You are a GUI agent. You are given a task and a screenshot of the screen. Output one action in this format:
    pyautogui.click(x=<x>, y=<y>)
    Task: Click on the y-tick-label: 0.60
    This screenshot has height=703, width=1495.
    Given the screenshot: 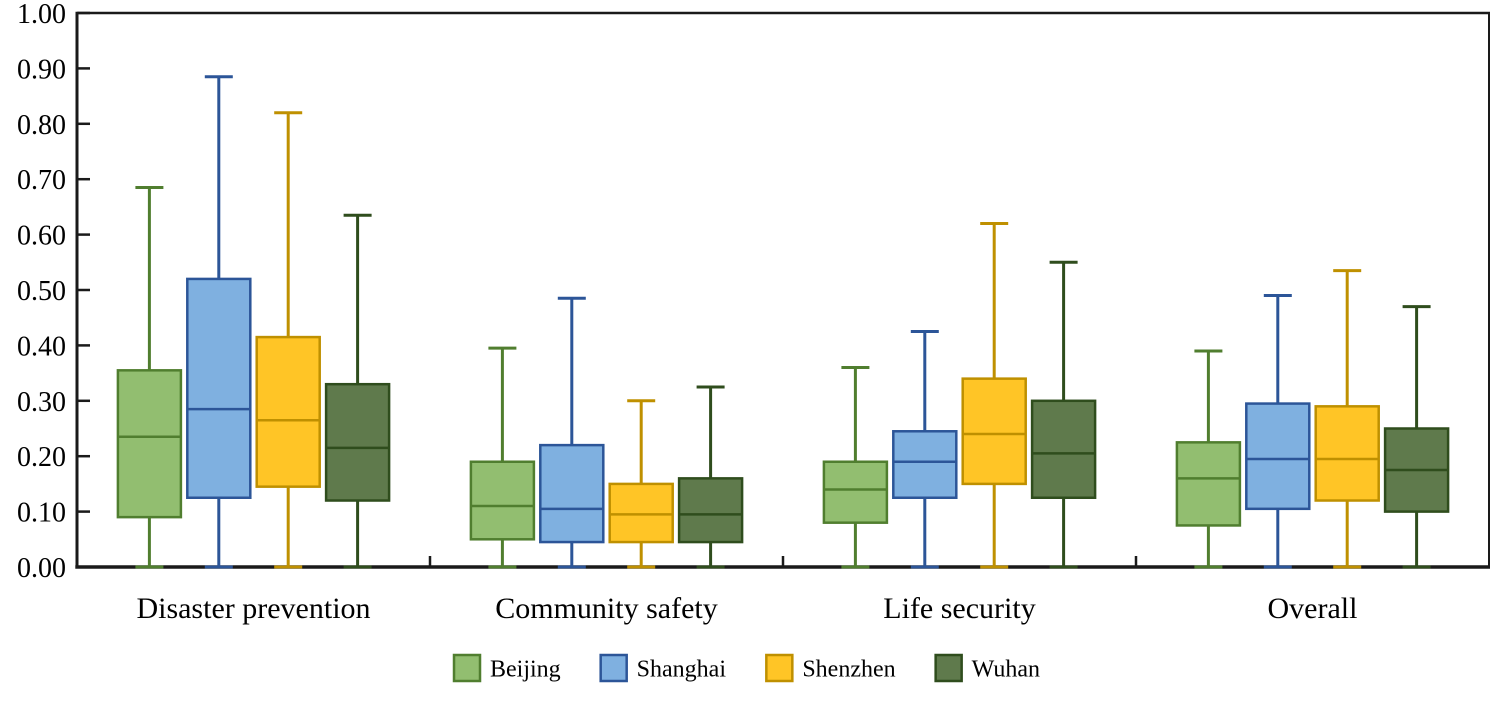 What is the action you would take?
    pyautogui.click(x=41, y=236)
    